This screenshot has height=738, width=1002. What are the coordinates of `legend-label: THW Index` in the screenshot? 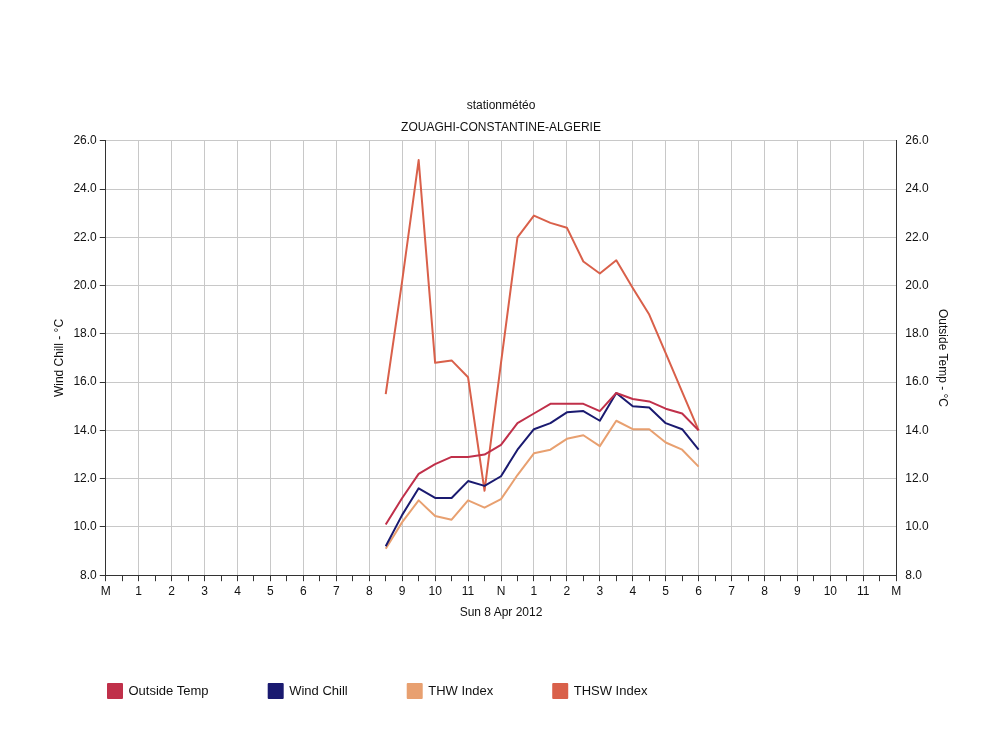 It's located at (461, 690).